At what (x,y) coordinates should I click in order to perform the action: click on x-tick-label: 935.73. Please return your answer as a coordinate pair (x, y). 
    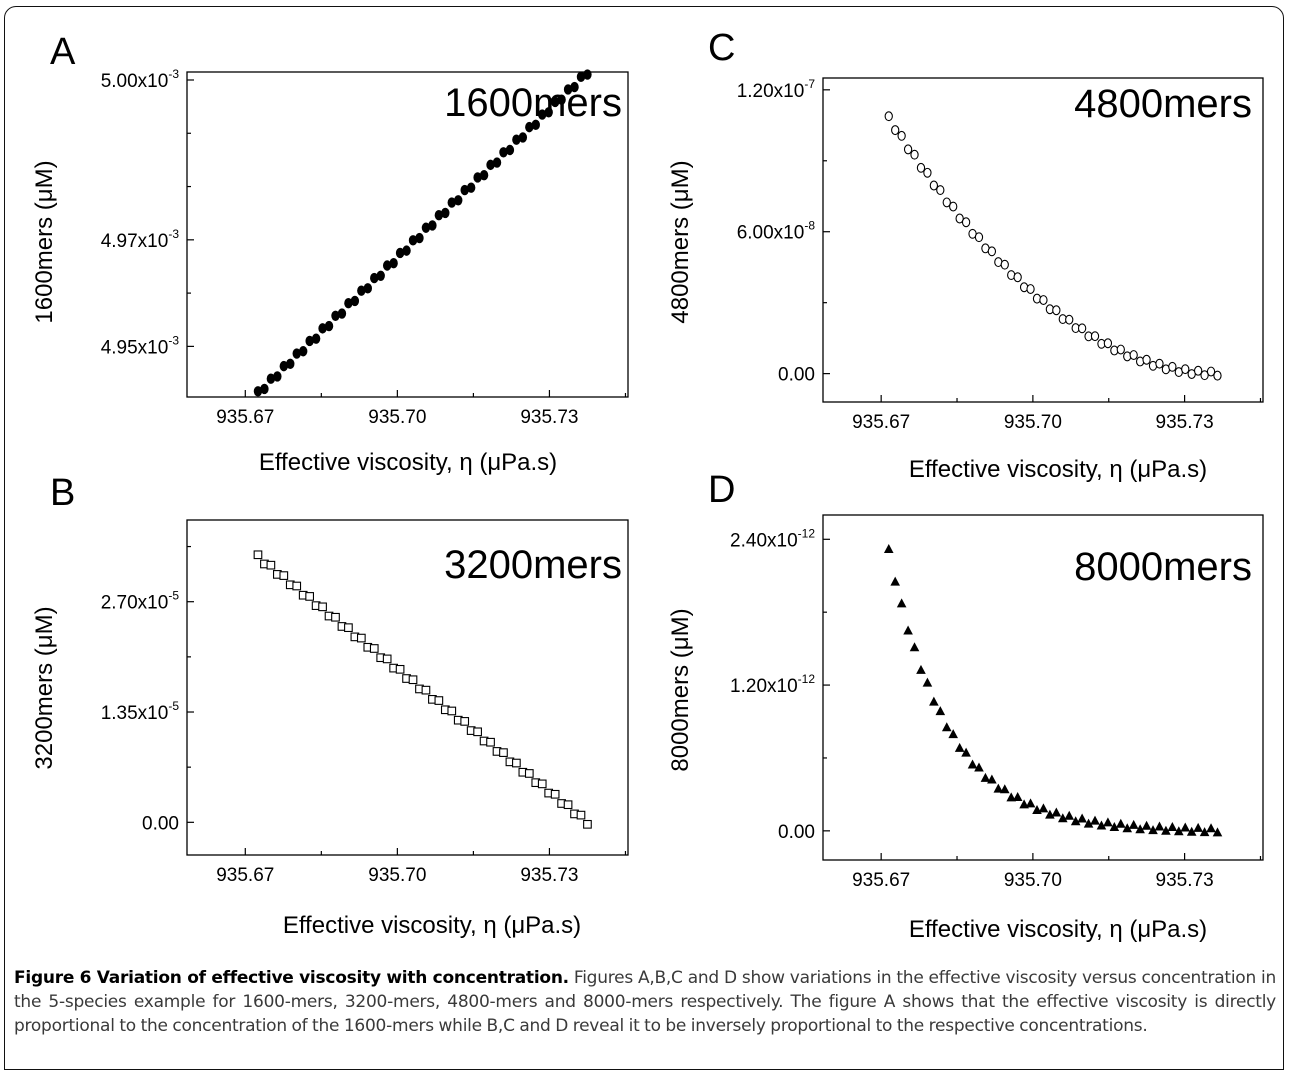
    Looking at the image, I should click on (1185, 422).